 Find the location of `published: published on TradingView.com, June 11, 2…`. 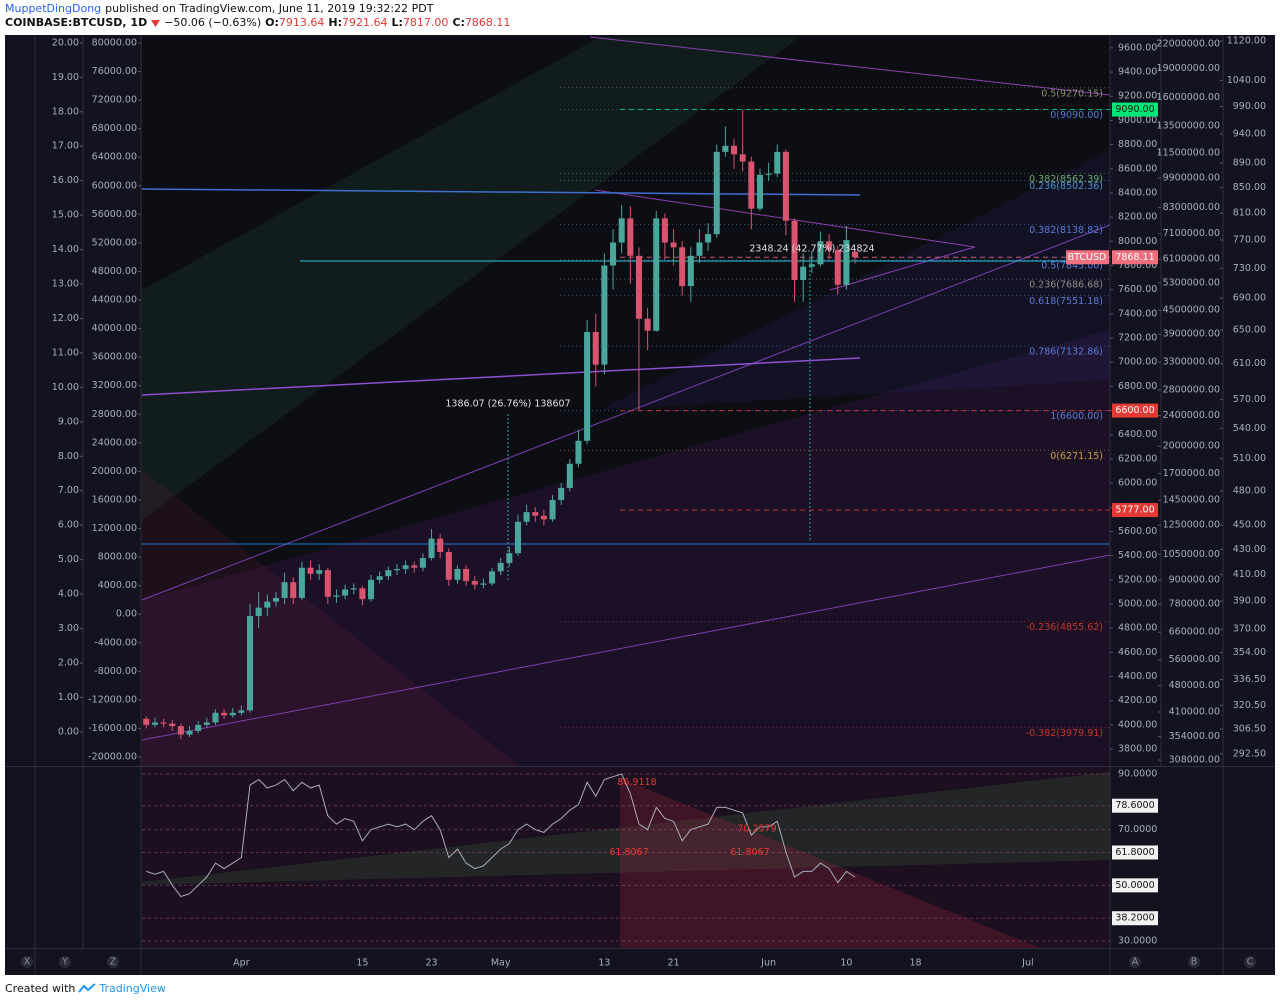

published: published on TradingView.com, June 11, 2… is located at coordinates (269, 8).